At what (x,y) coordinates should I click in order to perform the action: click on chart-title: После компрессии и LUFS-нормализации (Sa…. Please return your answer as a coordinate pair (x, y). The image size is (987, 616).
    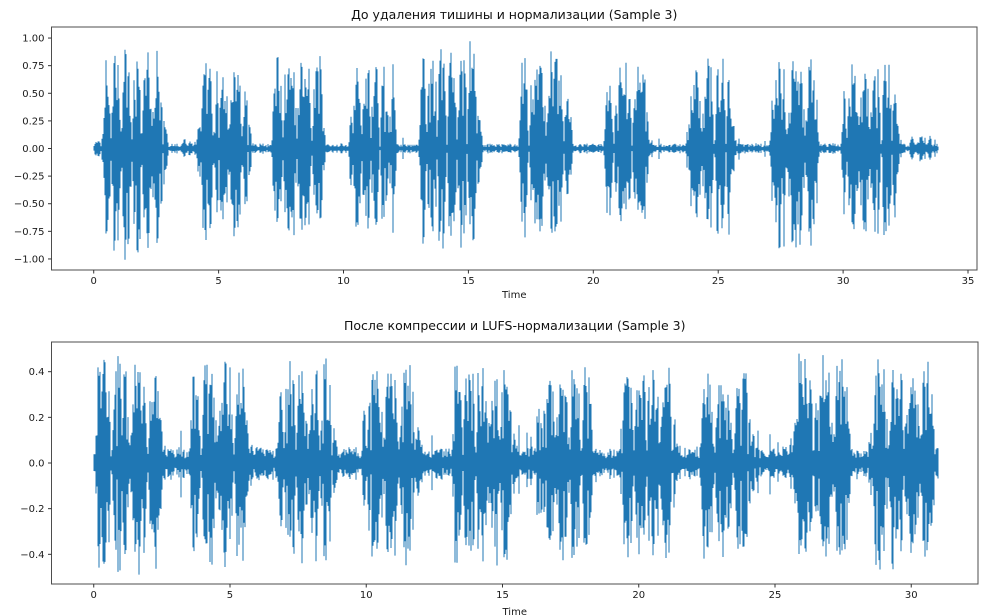
    Looking at the image, I should click on (515, 325).